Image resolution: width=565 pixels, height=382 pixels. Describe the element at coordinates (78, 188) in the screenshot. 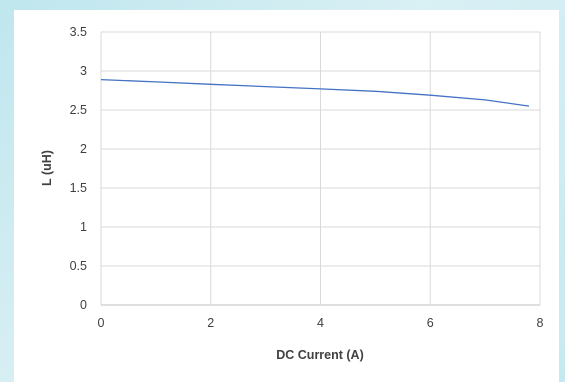

I see `y-tick-label: 1.5` at that location.